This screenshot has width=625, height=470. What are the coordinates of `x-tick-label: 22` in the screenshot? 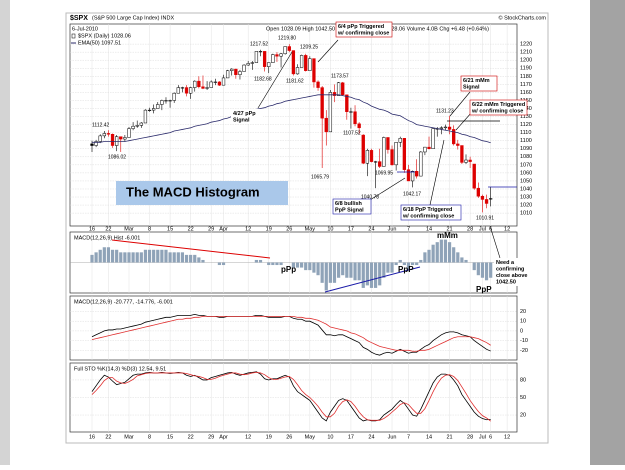 It's located at (191, 229).